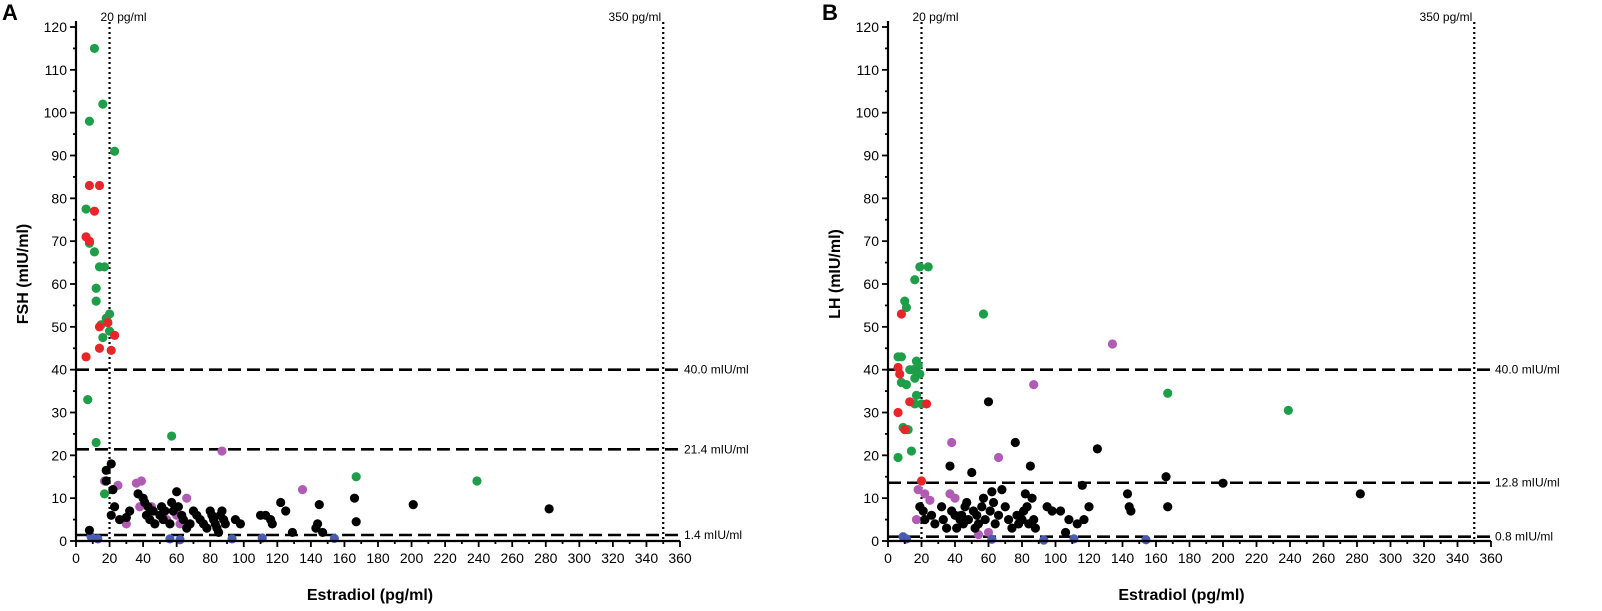  I want to click on panel-a-x-tick-label-18: 360, so click(680, 558).